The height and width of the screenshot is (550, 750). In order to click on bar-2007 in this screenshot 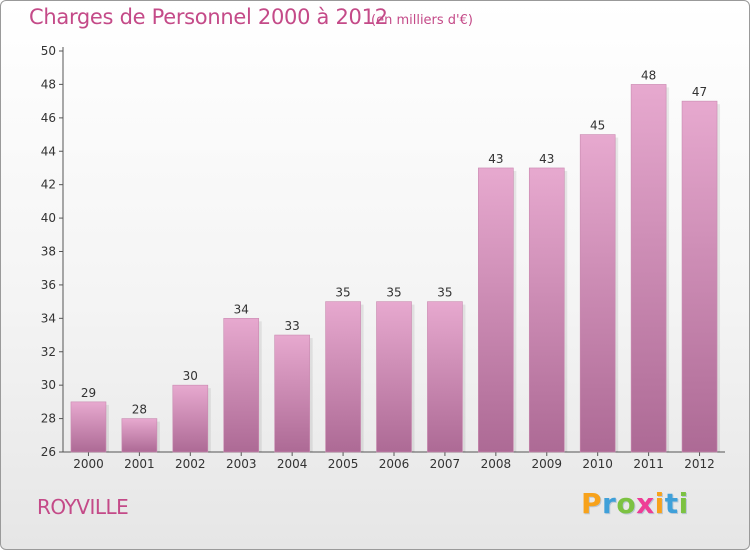, I will do `click(445, 377)`.